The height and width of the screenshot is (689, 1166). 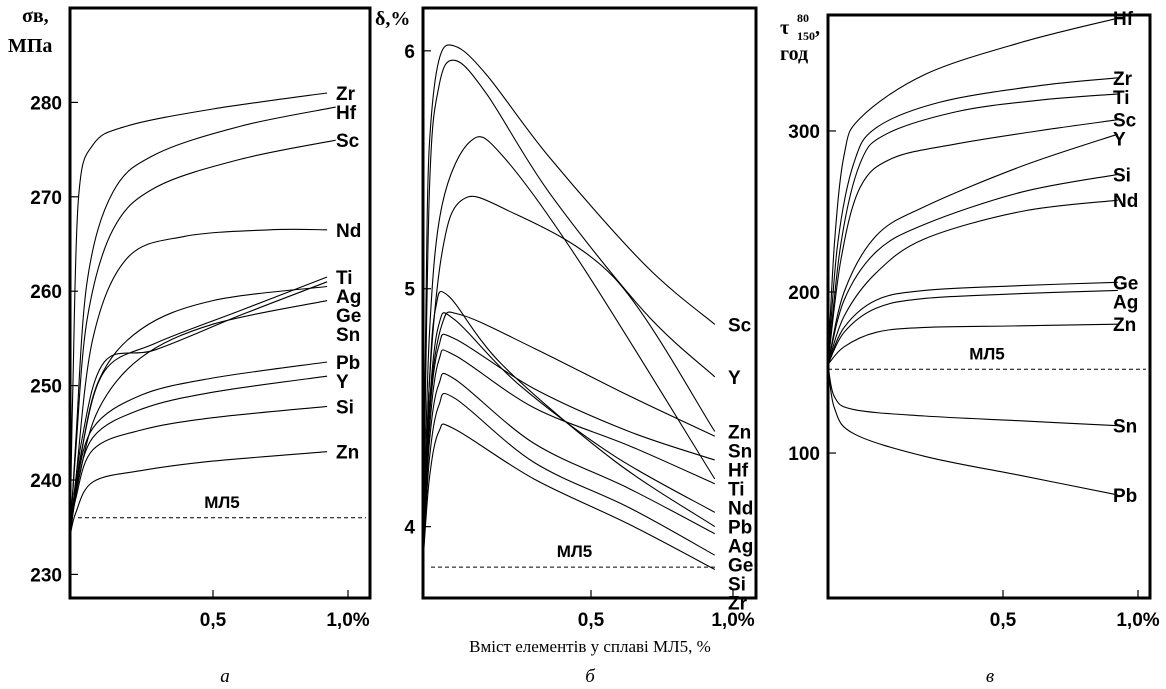 I want to click on baseline-label: МЛ5, so click(x=222, y=502).